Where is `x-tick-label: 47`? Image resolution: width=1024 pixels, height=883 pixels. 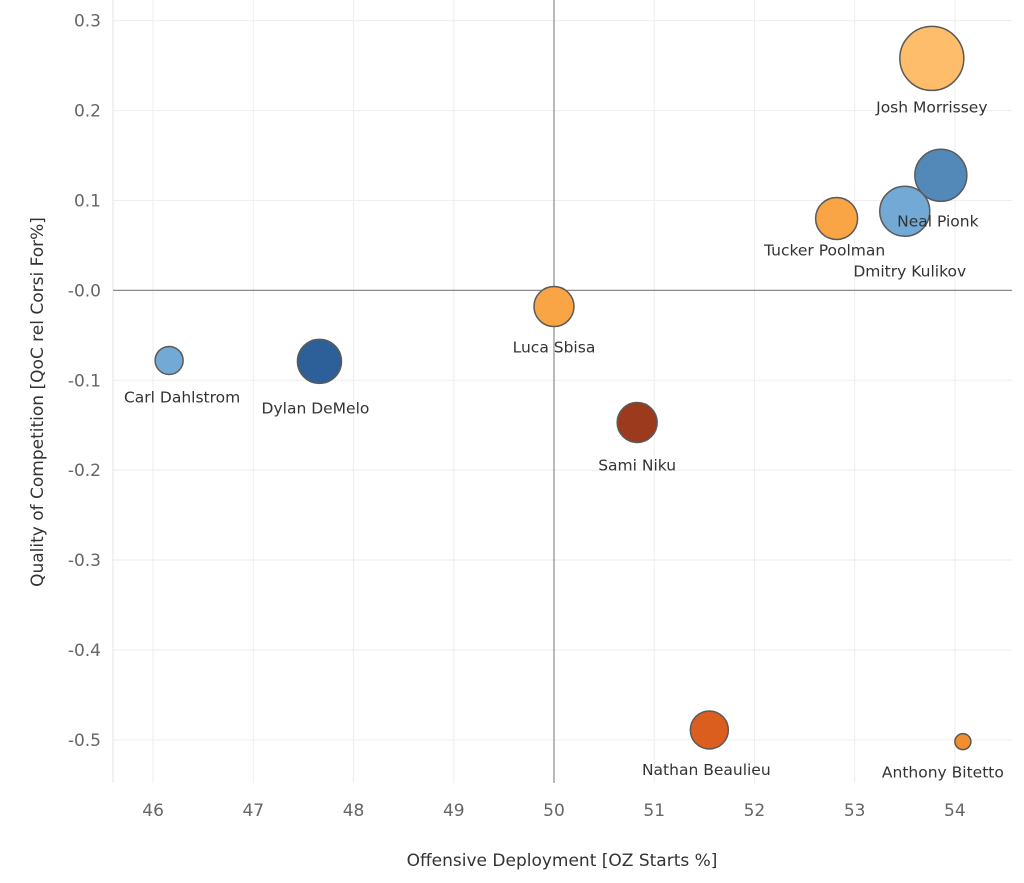 x-tick-label: 47 is located at coordinates (253, 811).